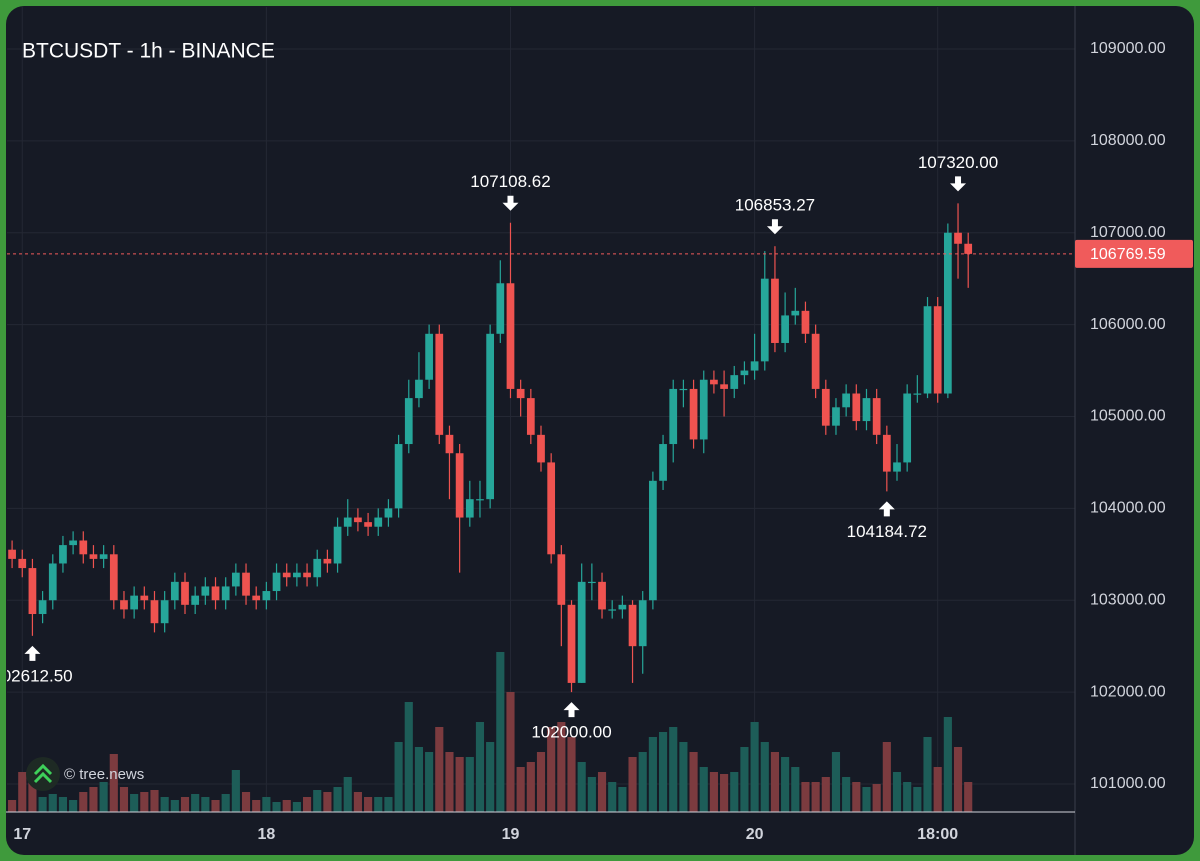  I want to click on watermark: © tree.news, so click(104, 774).